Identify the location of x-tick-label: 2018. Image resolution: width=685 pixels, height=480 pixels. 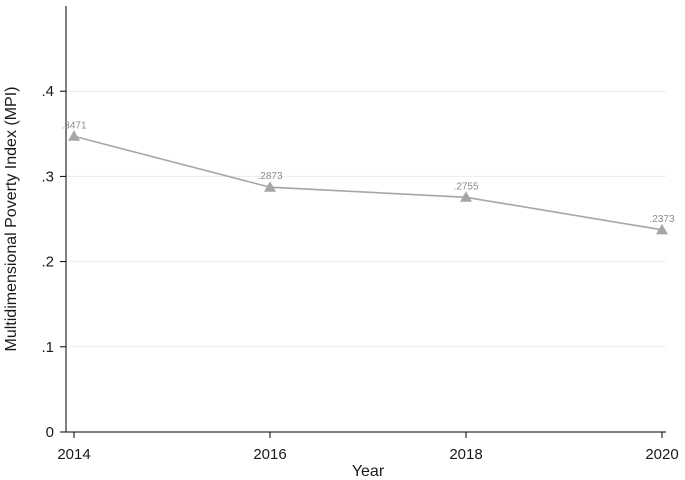
(465, 454).